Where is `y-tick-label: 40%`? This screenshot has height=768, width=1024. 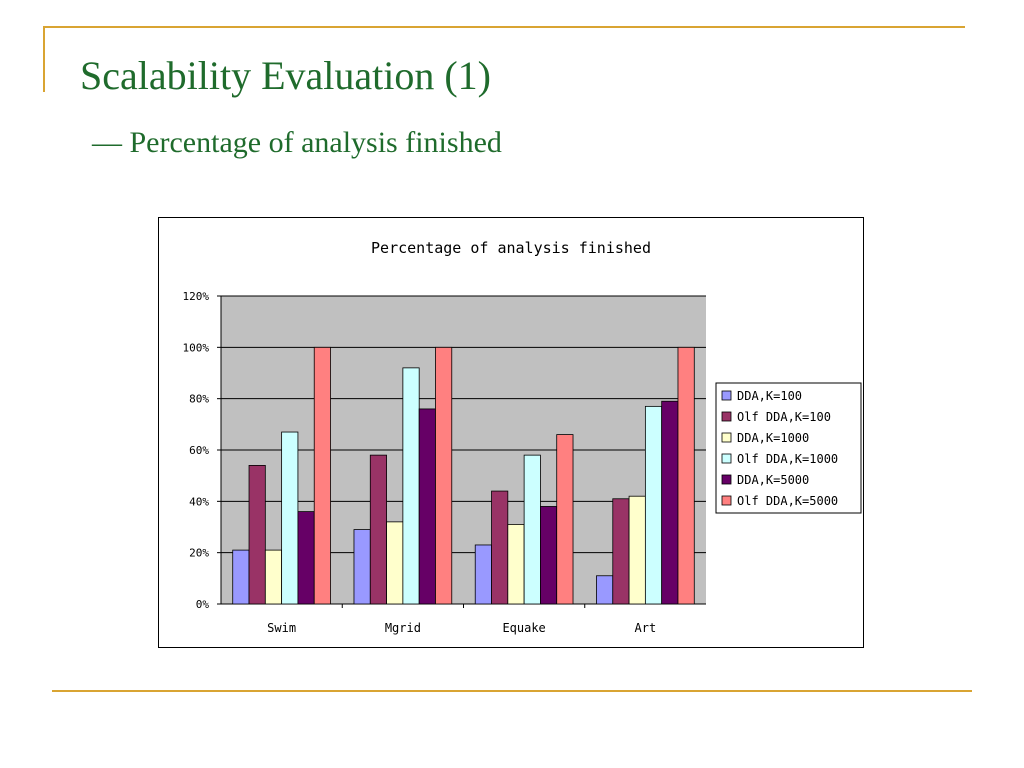 y-tick-label: 40% is located at coordinates (199, 501).